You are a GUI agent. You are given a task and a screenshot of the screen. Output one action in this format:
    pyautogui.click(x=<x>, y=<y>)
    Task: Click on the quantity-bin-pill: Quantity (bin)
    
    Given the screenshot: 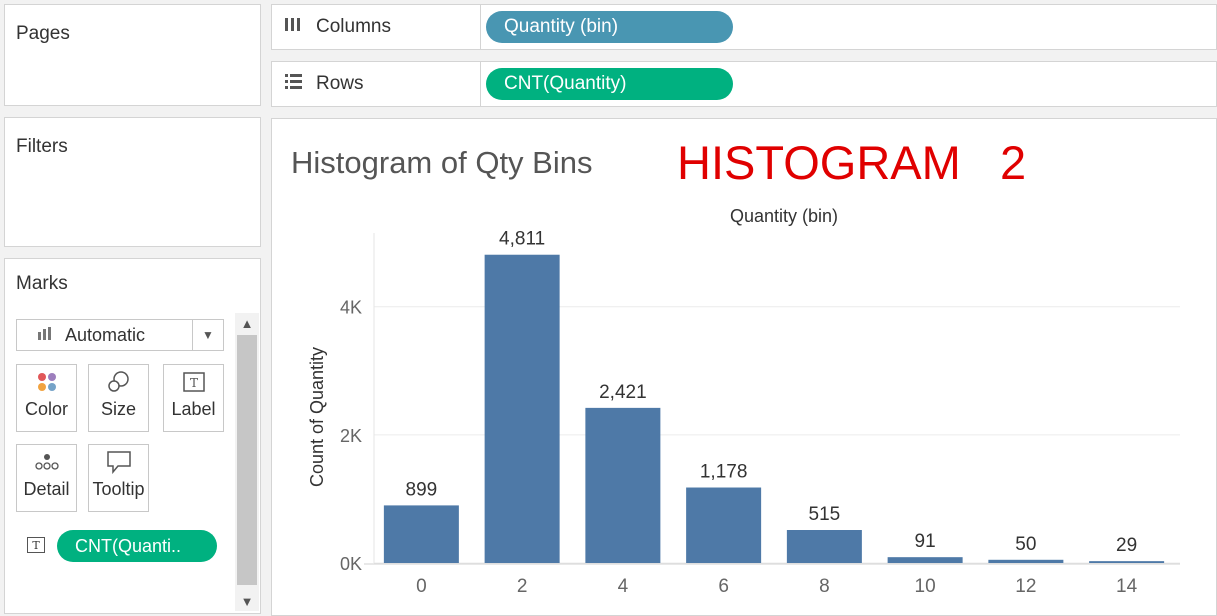 What is the action you would take?
    pyautogui.click(x=609, y=27)
    